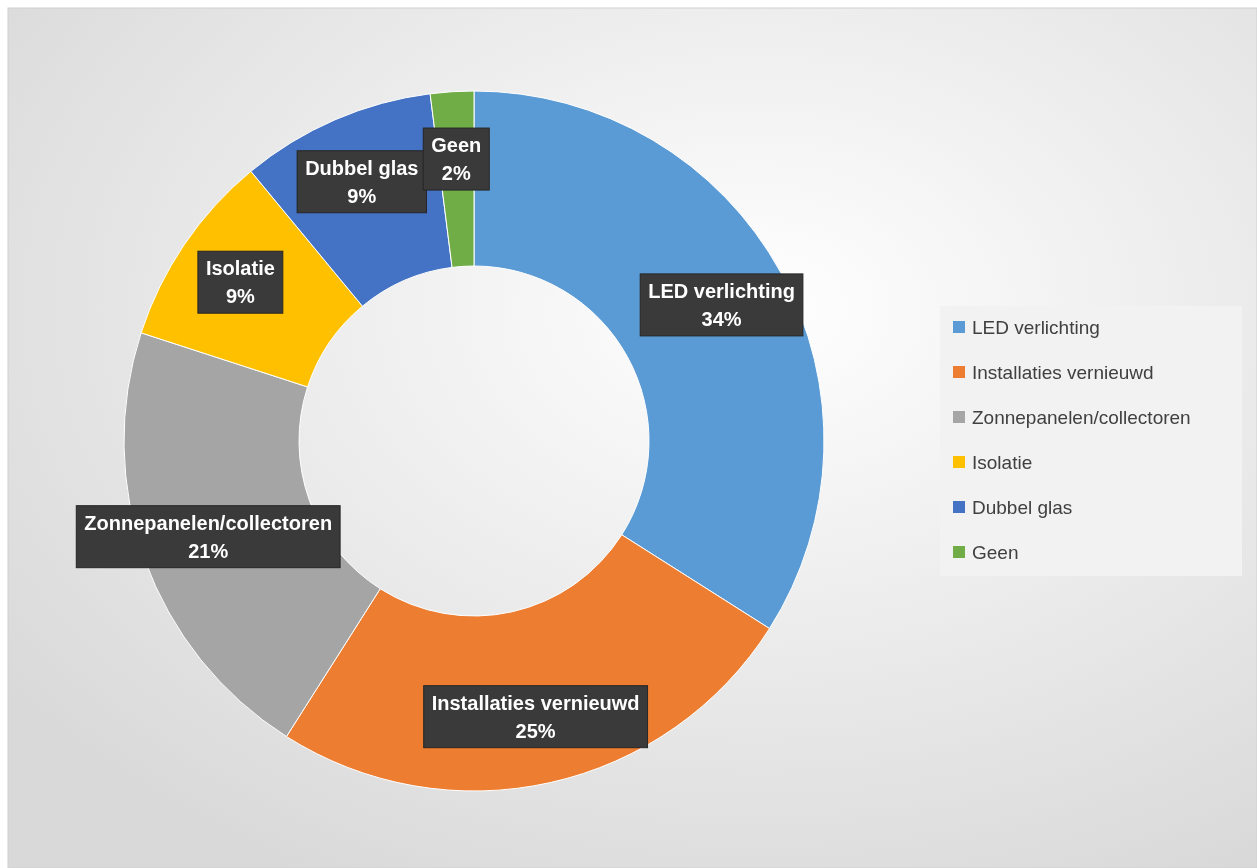 The width and height of the screenshot is (1257, 868). What do you see at coordinates (362, 167) in the screenshot?
I see `slice-label: Dubbel glas` at bounding box center [362, 167].